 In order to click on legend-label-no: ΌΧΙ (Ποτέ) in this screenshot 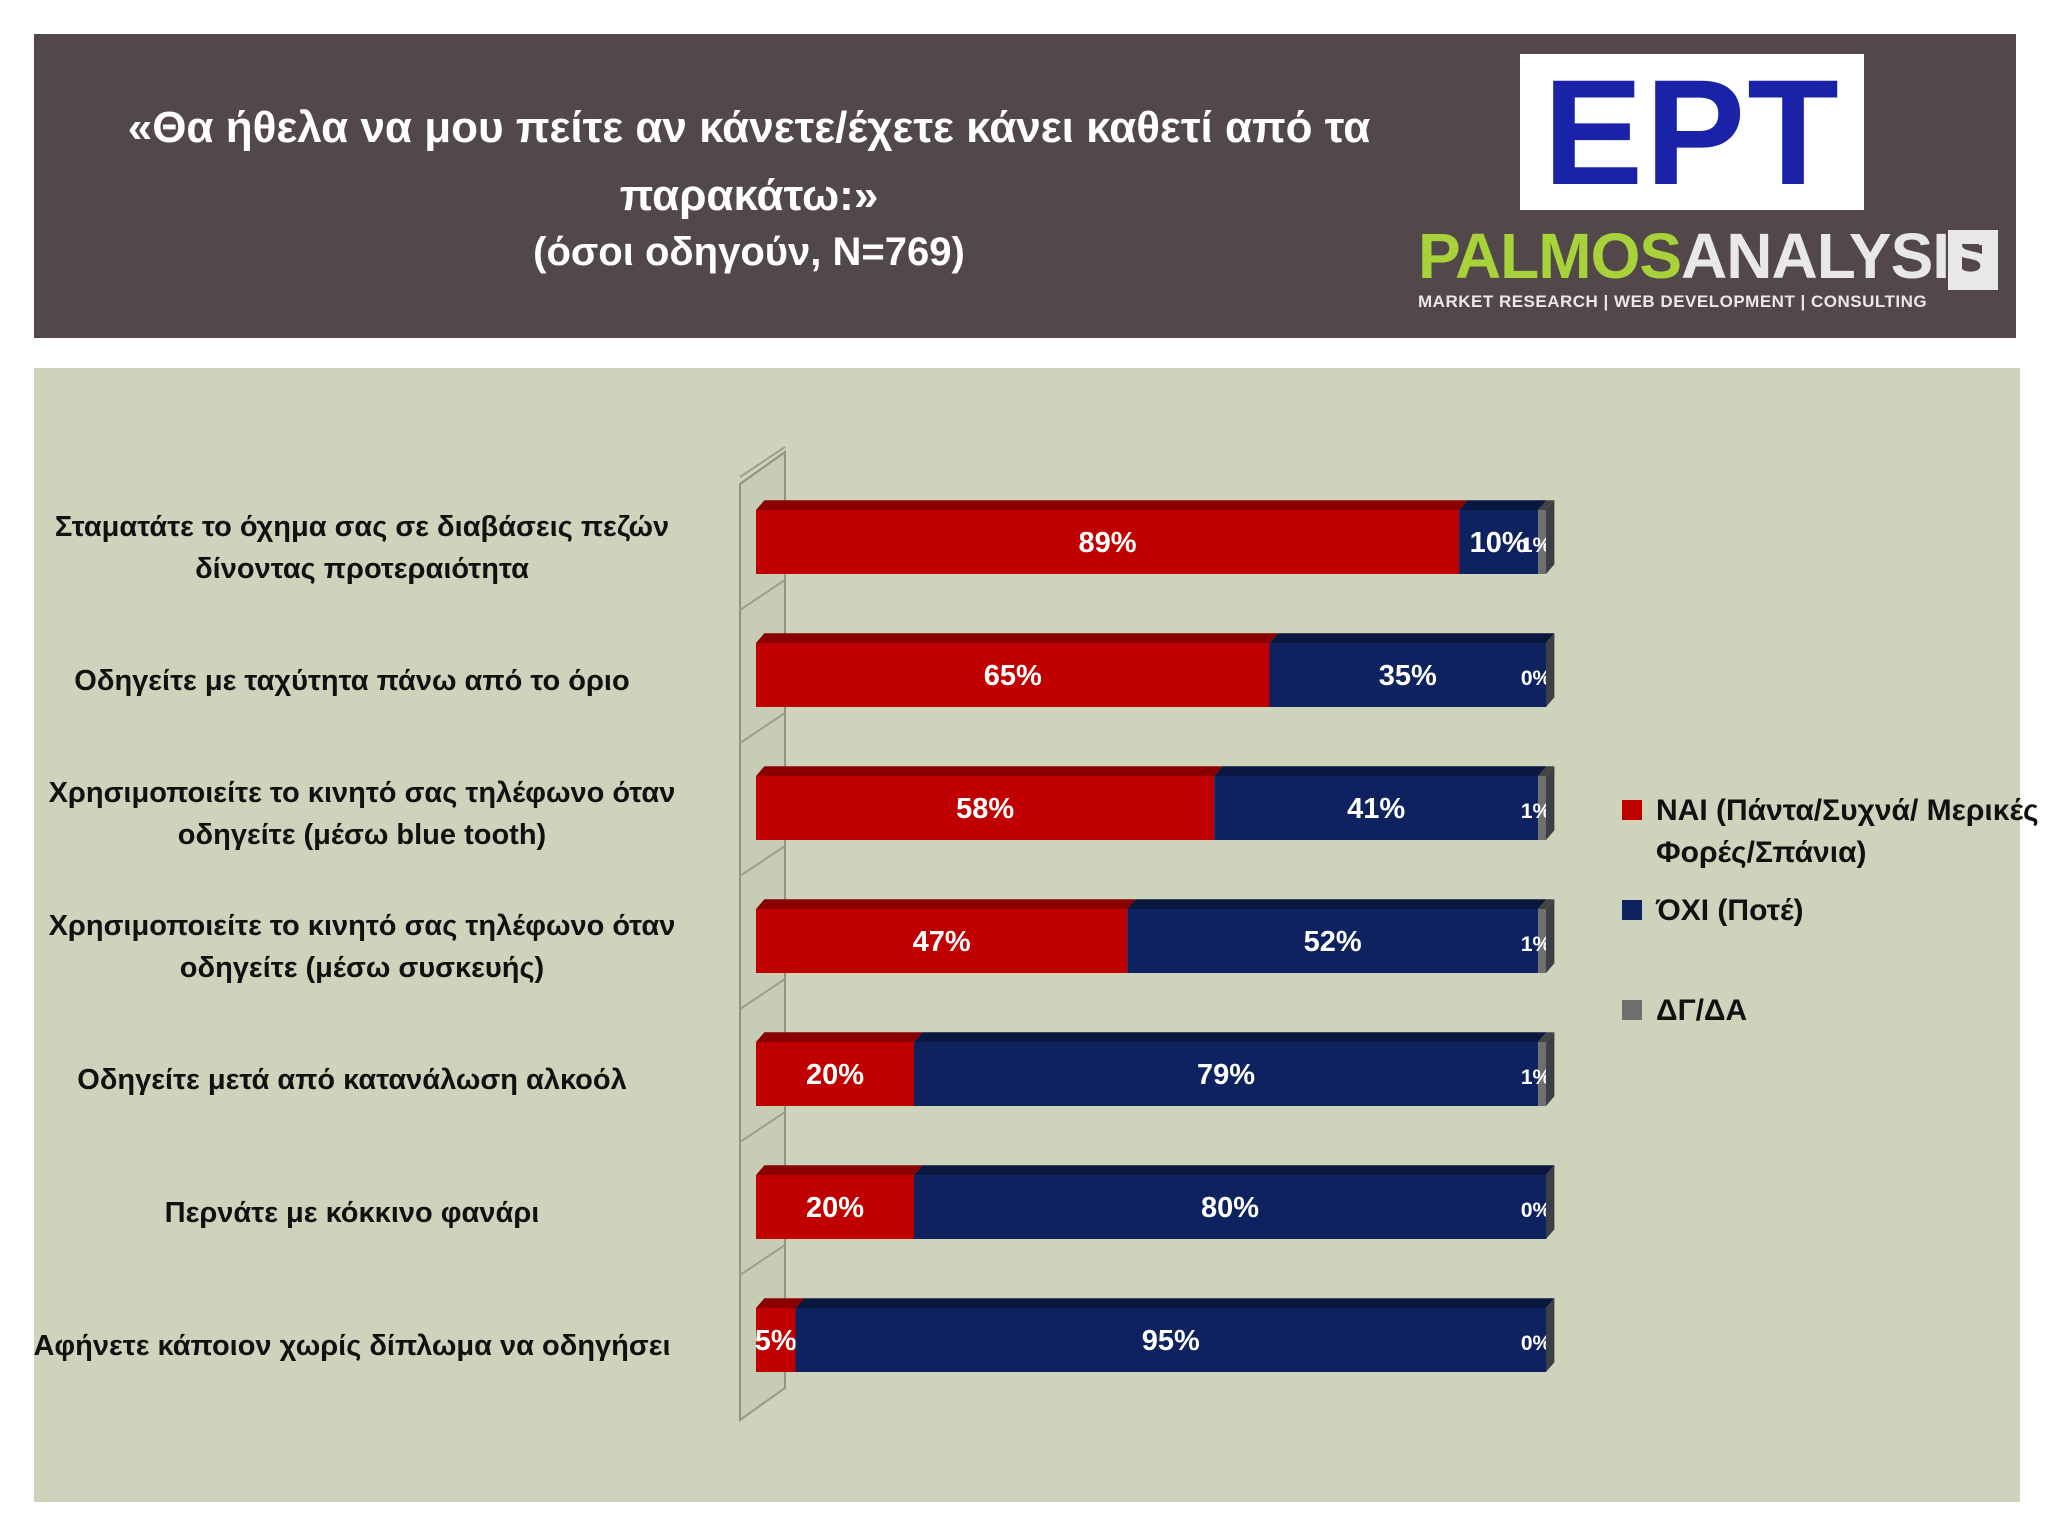, I will do `click(1730, 910)`.